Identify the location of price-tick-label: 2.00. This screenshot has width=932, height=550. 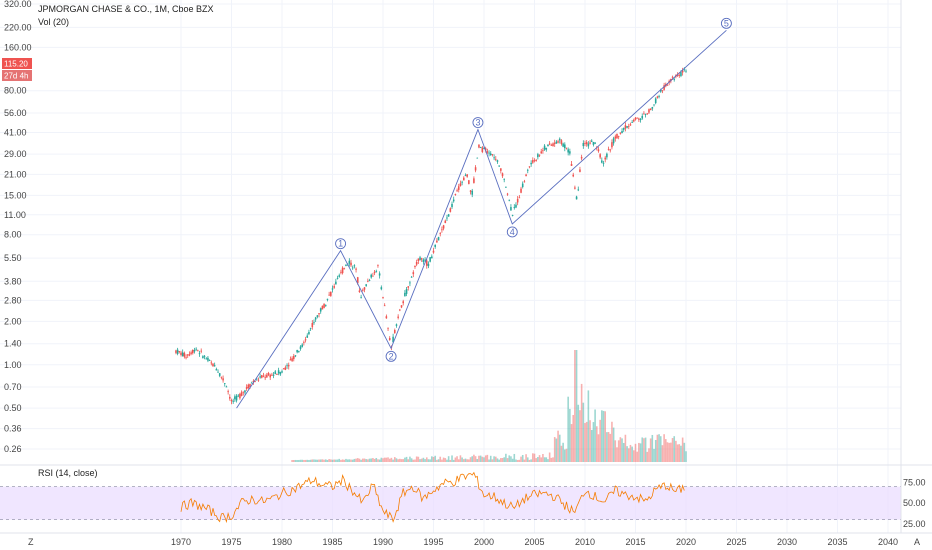
(13, 321).